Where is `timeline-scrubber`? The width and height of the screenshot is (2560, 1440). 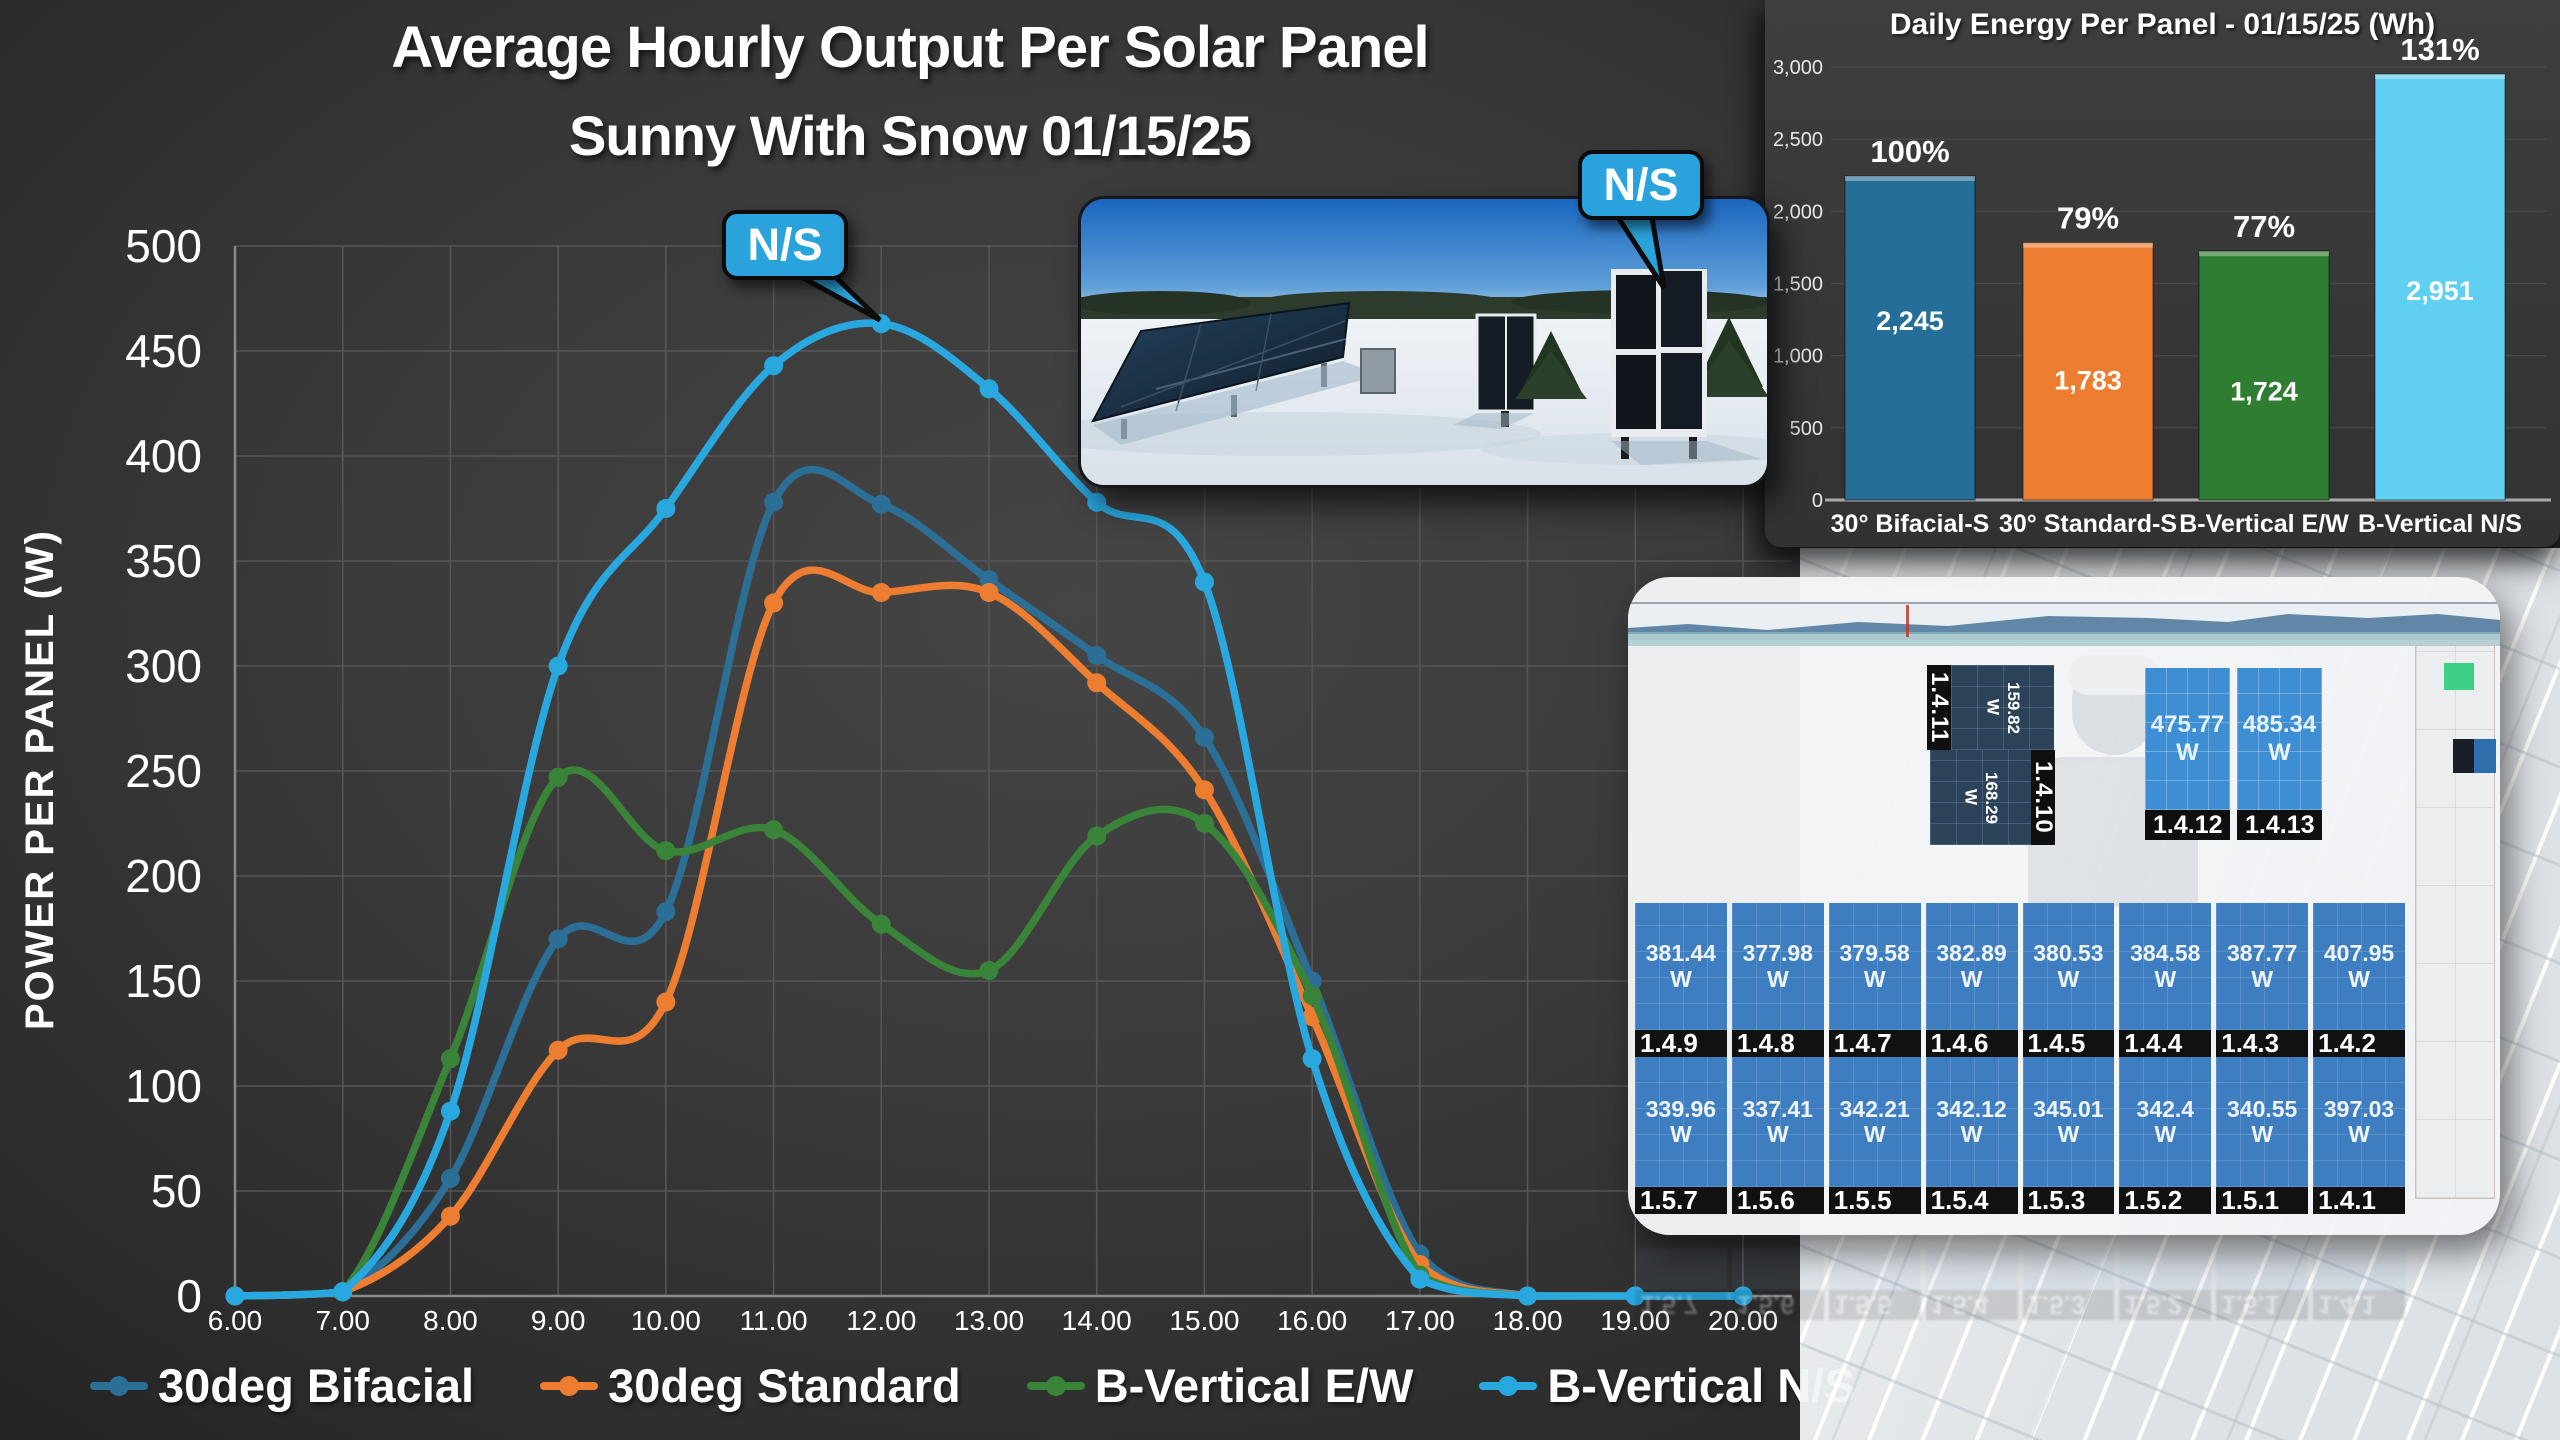
timeline-scrubber is located at coordinates (1907, 621).